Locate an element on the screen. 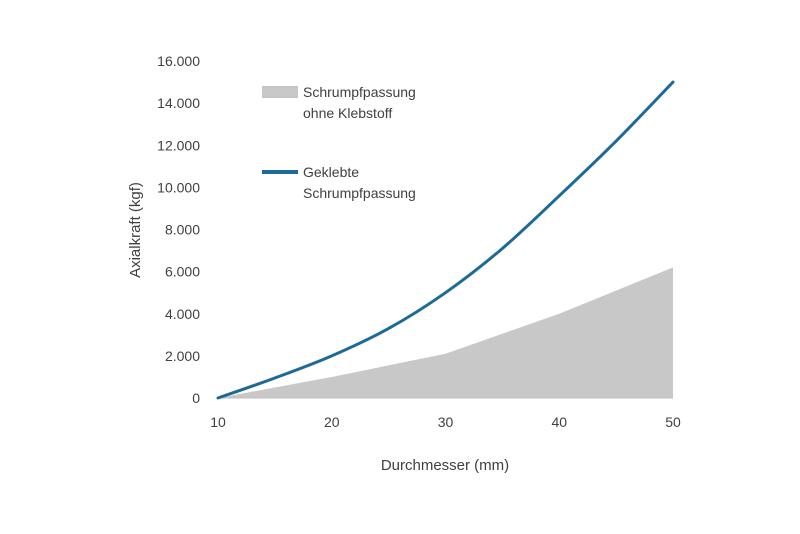 This screenshot has width=800, height=534. x-tick-labels: 10 20 30 40 50 is located at coordinates (445, 422).